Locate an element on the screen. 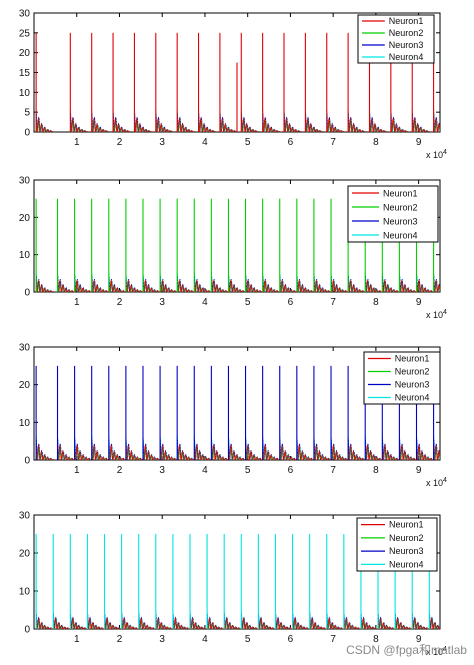  y-tick-label: 25 is located at coordinates (25, 33).